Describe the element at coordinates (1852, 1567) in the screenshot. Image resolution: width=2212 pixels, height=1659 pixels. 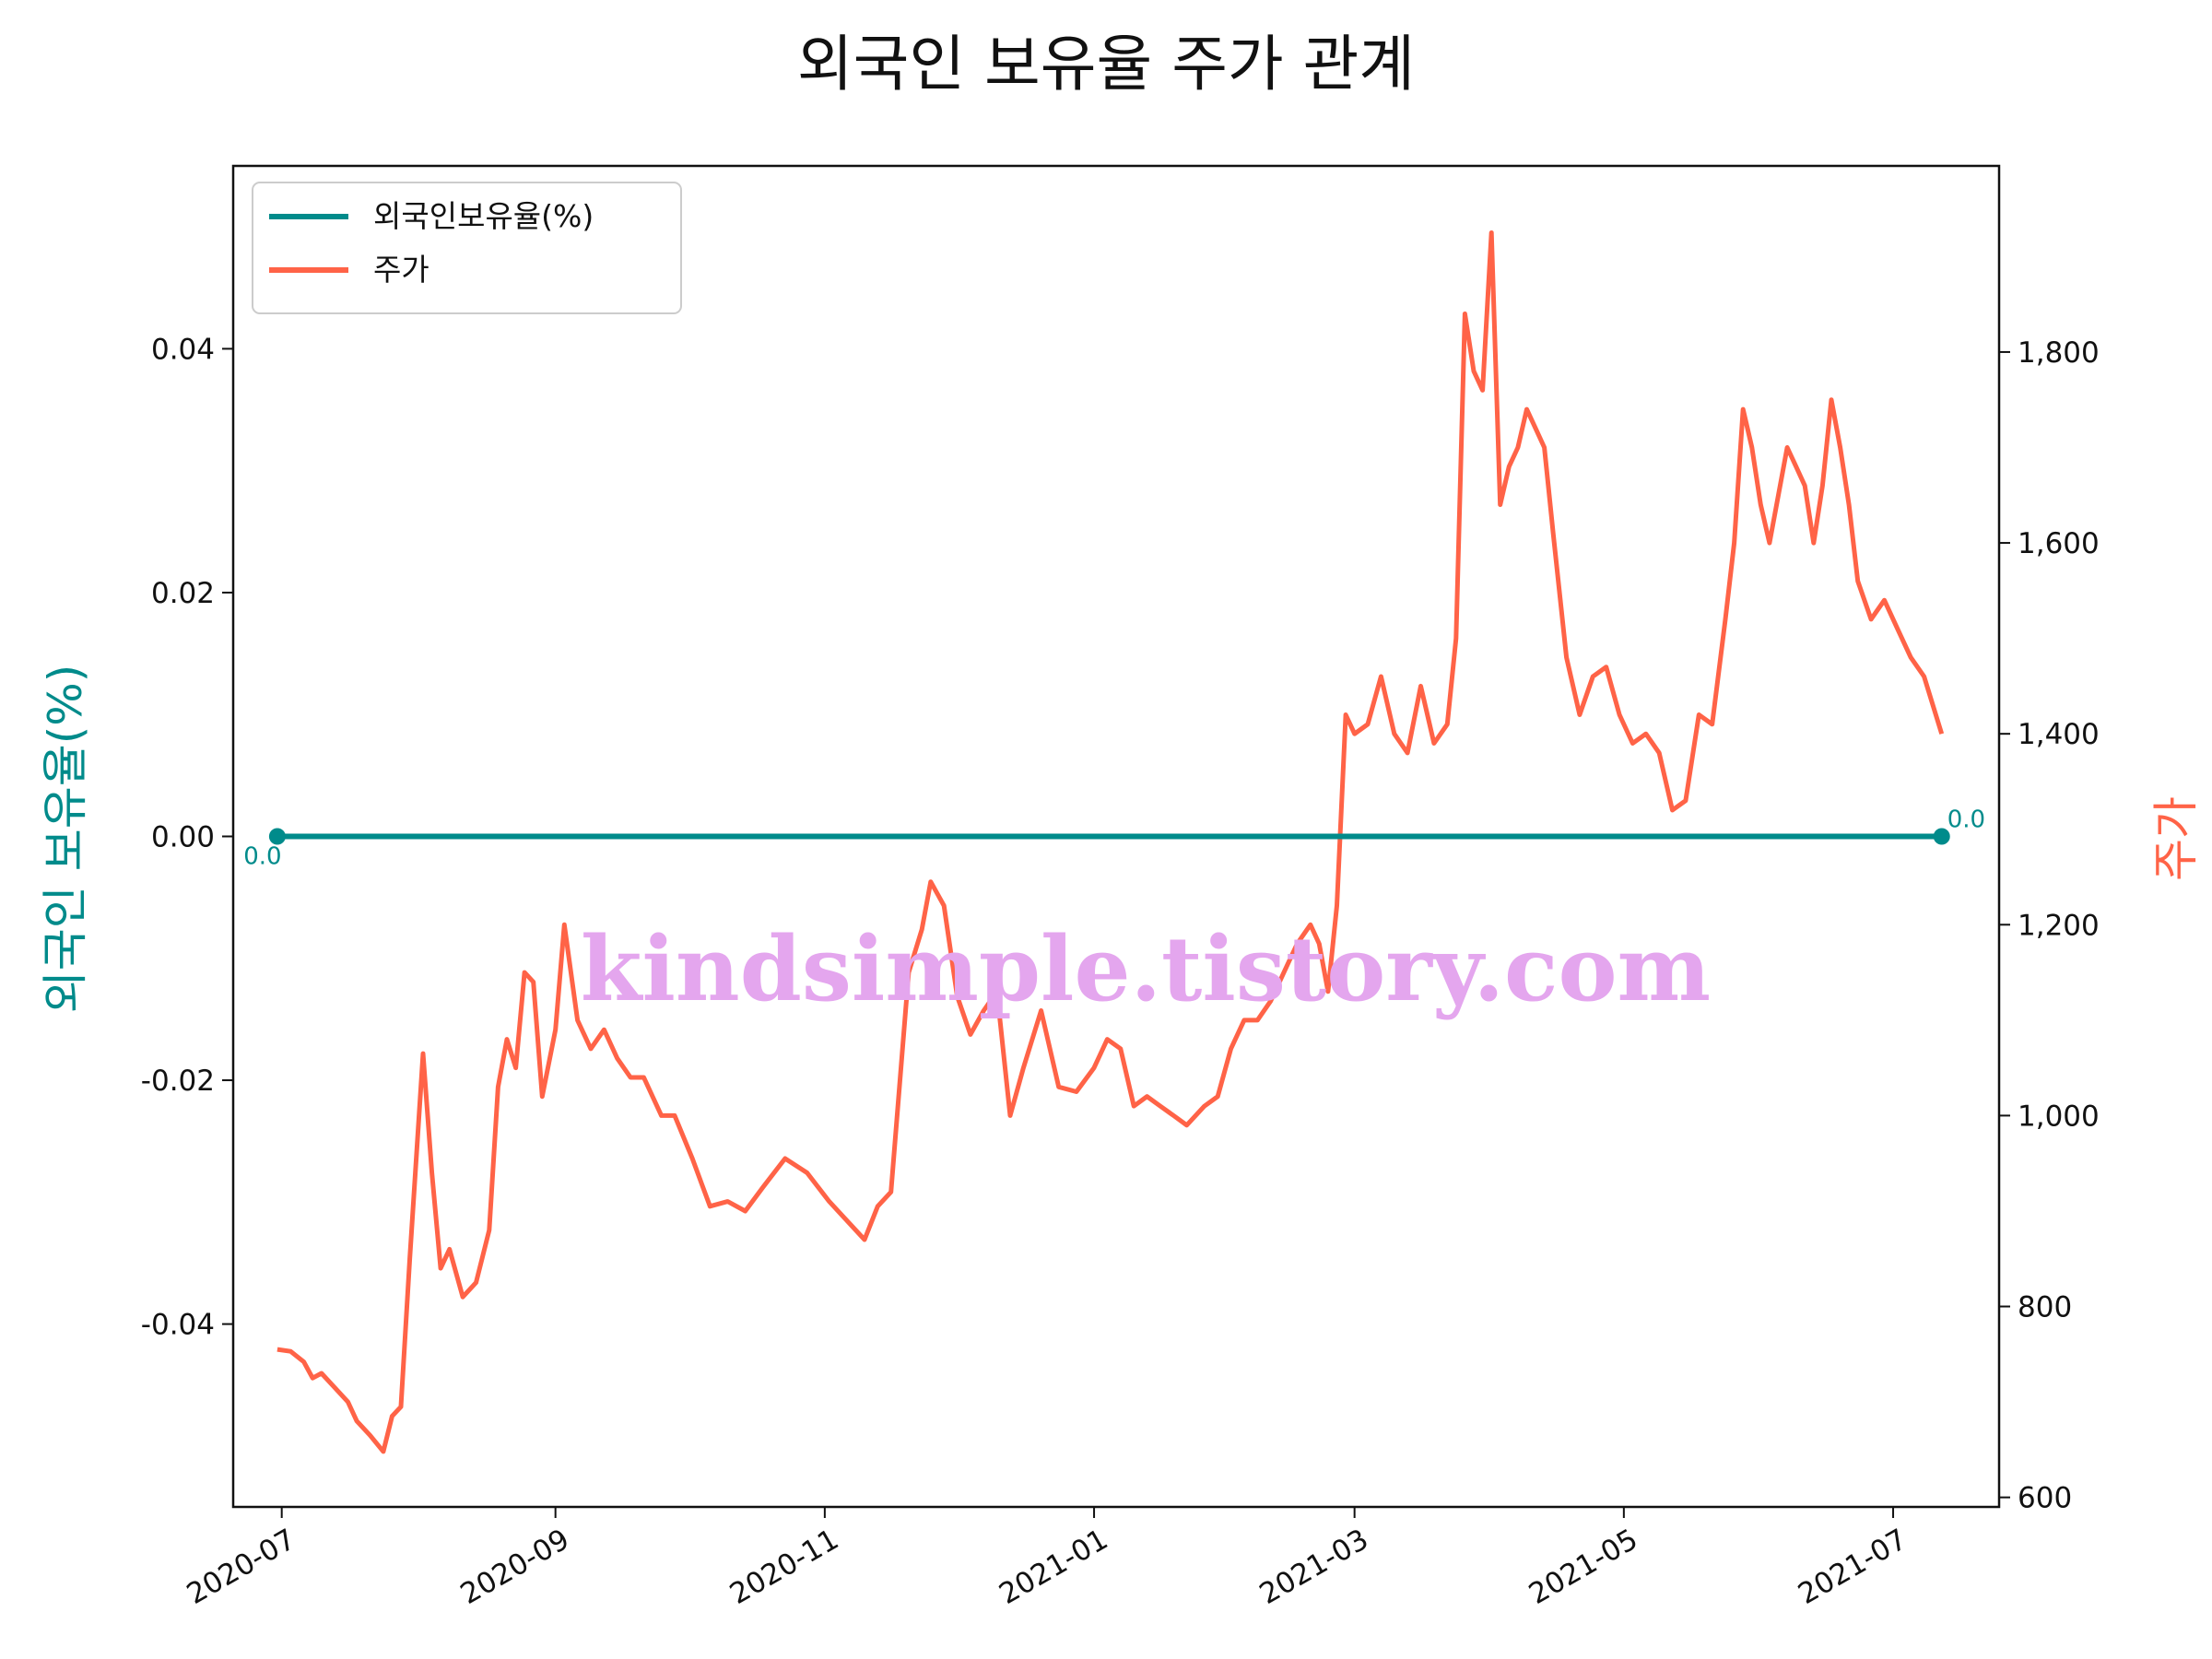
I see `x-tick-label: 2021-07` at that location.